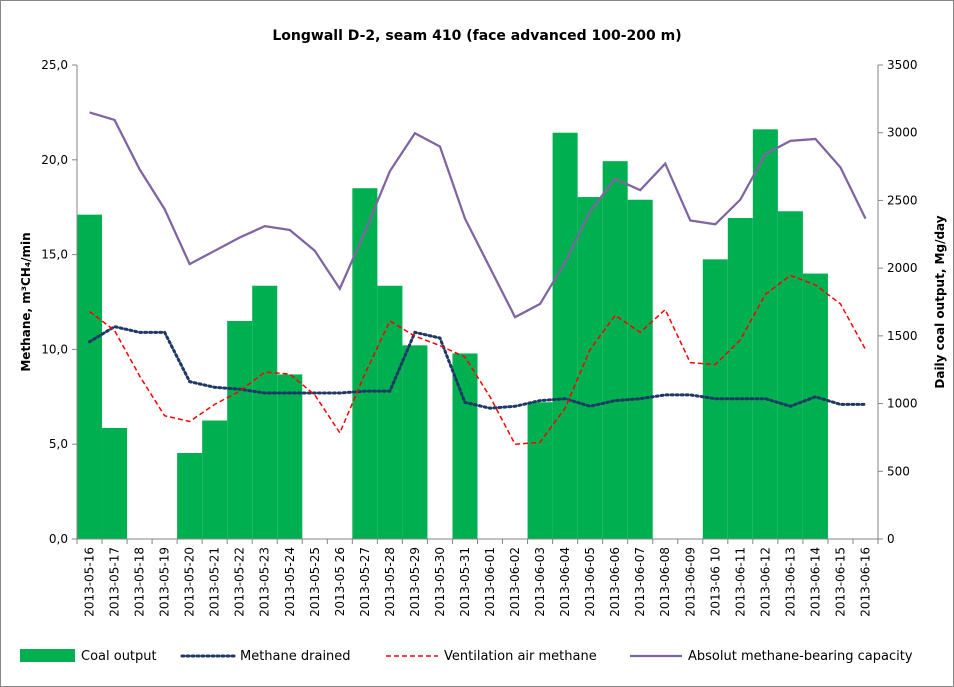 The width and height of the screenshot is (954, 687). What do you see at coordinates (665, 582) in the screenshot?
I see `x-tick-label: 2013-06-08` at bounding box center [665, 582].